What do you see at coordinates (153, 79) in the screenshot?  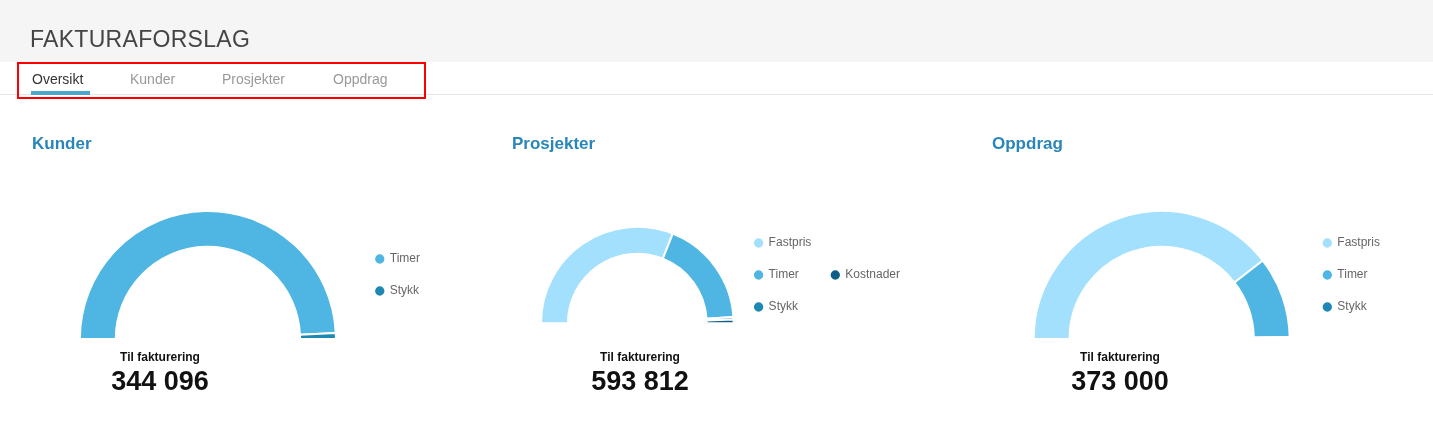 I see `category-label: Kunder` at bounding box center [153, 79].